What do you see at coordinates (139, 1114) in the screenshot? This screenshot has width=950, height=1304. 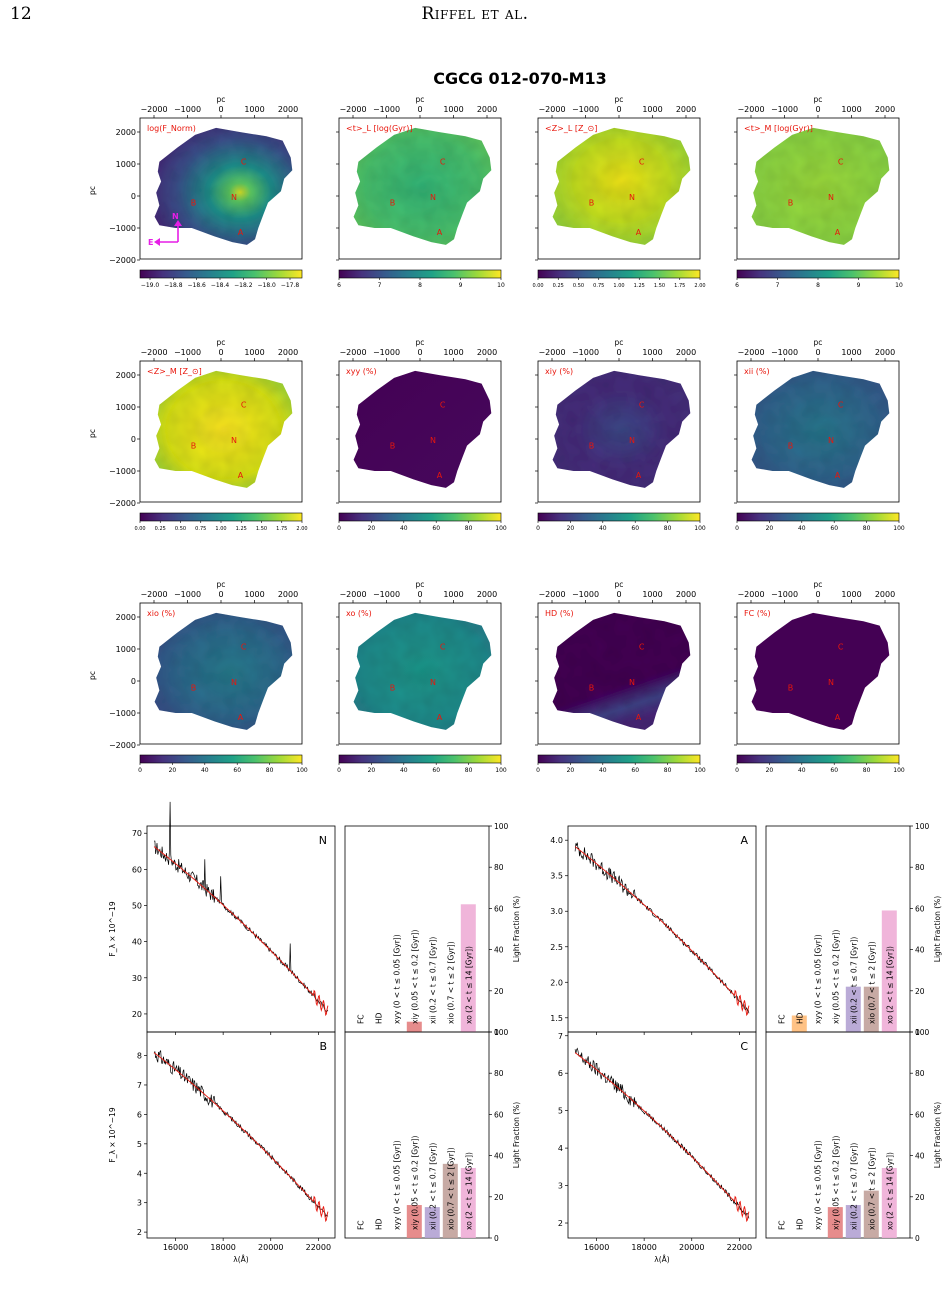 I see `spectrum-y-tick-label: 6` at bounding box center [139, 1114].